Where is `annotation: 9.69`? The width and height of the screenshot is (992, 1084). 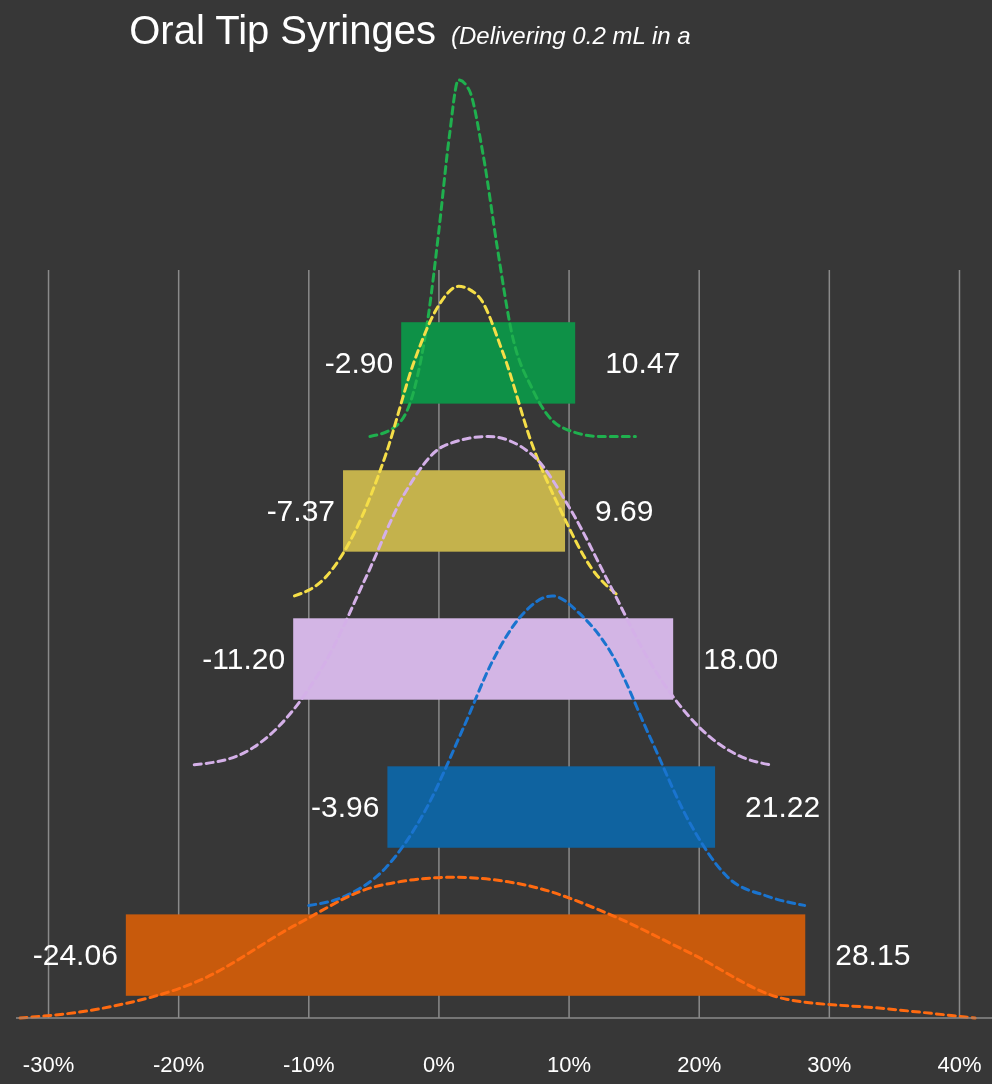
annotation: 9.69 is located at coordinates (624, 510).